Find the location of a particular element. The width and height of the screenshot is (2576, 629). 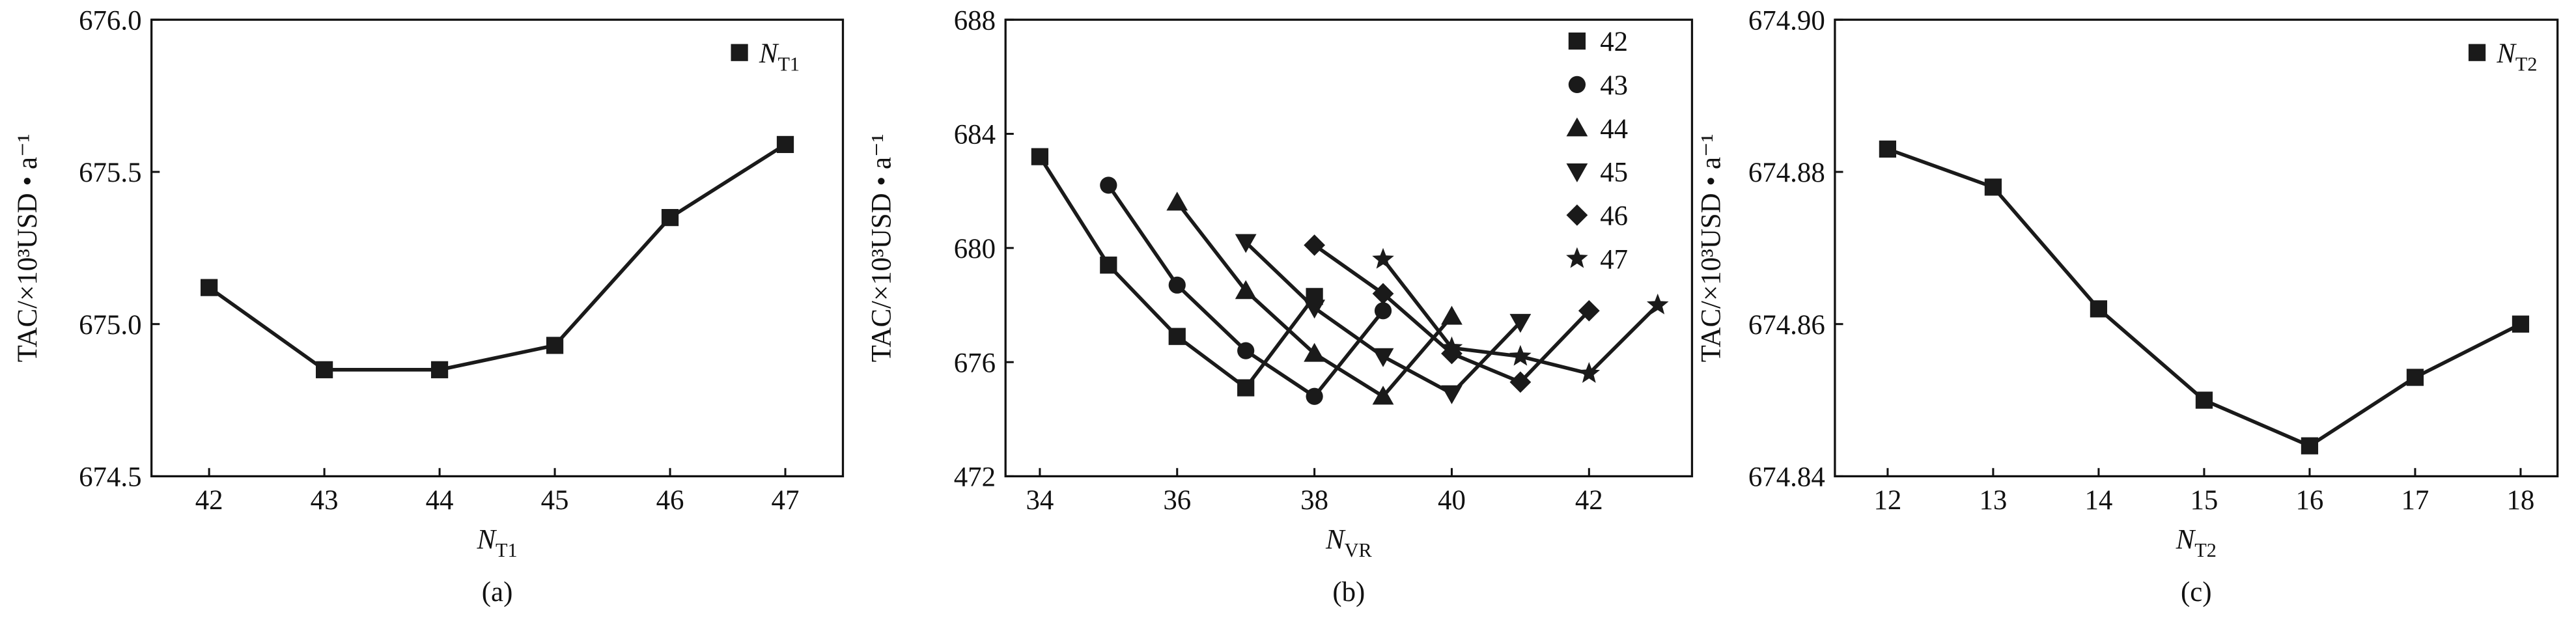

y-tick-label: 674.90 is located at coordinates (1787, 20).